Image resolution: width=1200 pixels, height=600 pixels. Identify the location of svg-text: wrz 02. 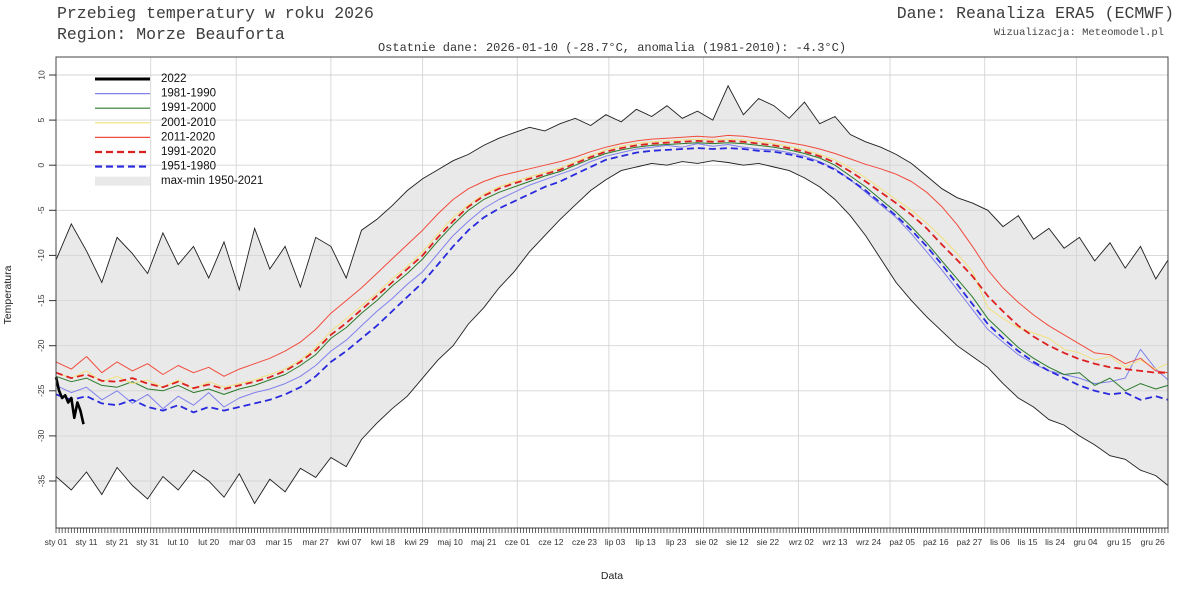
(801, 542).